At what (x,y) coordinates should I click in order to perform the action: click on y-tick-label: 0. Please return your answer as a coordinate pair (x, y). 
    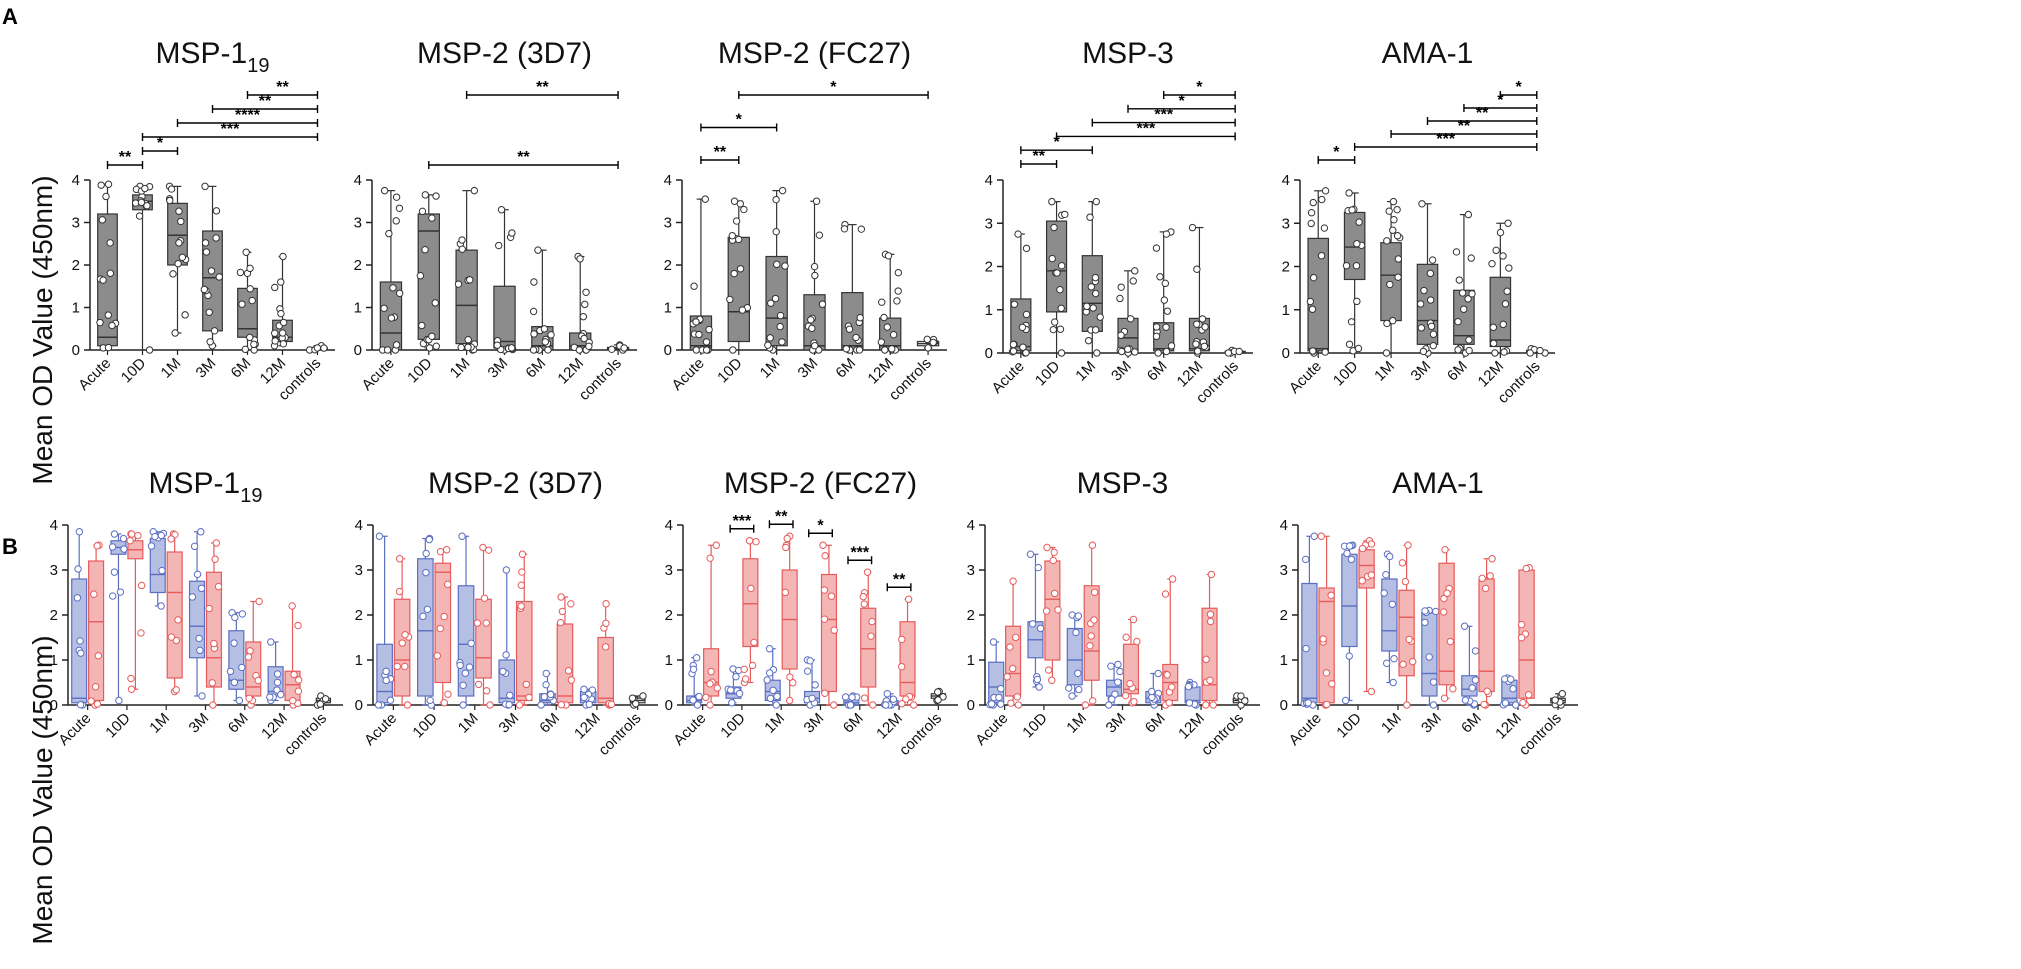
    Looking at the image, I should click on (989, 353).